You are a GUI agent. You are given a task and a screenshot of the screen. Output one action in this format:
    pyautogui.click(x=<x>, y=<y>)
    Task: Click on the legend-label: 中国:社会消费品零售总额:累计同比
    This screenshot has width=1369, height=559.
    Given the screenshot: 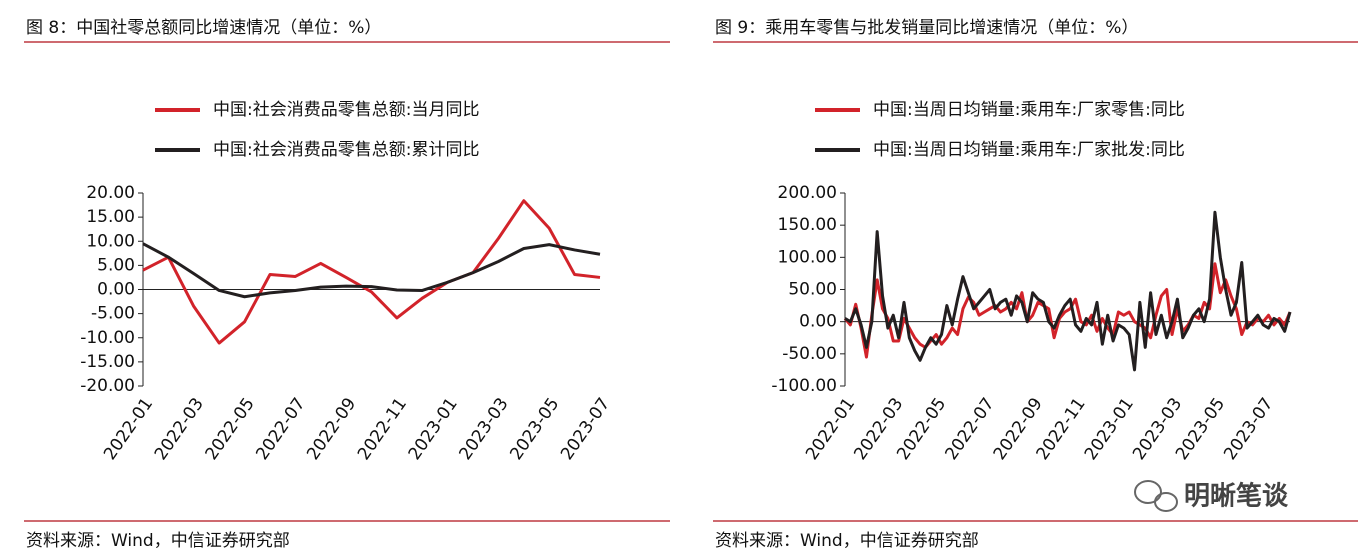 What is the action you would take?
    pyautogui.click(x=346, y=150)
    